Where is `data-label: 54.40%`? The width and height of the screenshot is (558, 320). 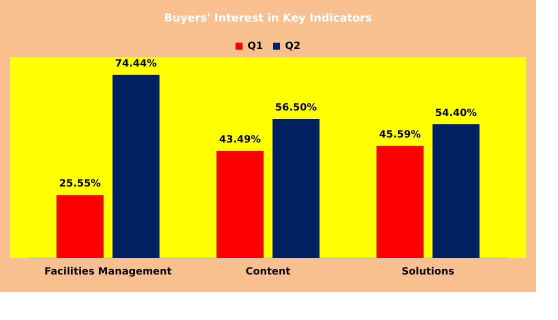
data-label: 54.40% is located at coordinates (456, 113).